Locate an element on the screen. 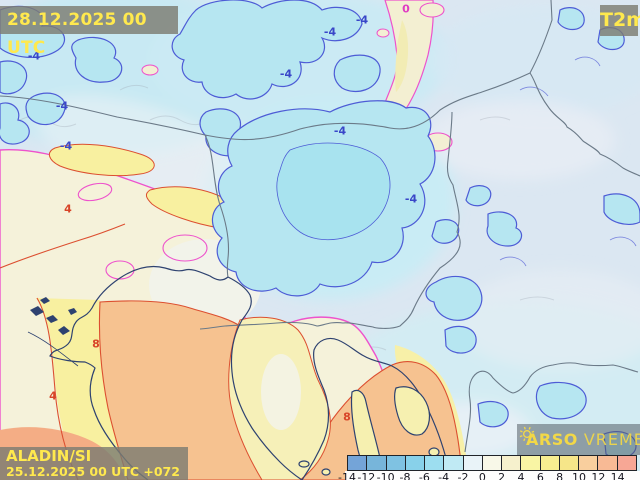 The height and width of the screenshot is (480, 640). valid-time-text: 28.12.2025 00 UTC is located at coordinates (77, 34).